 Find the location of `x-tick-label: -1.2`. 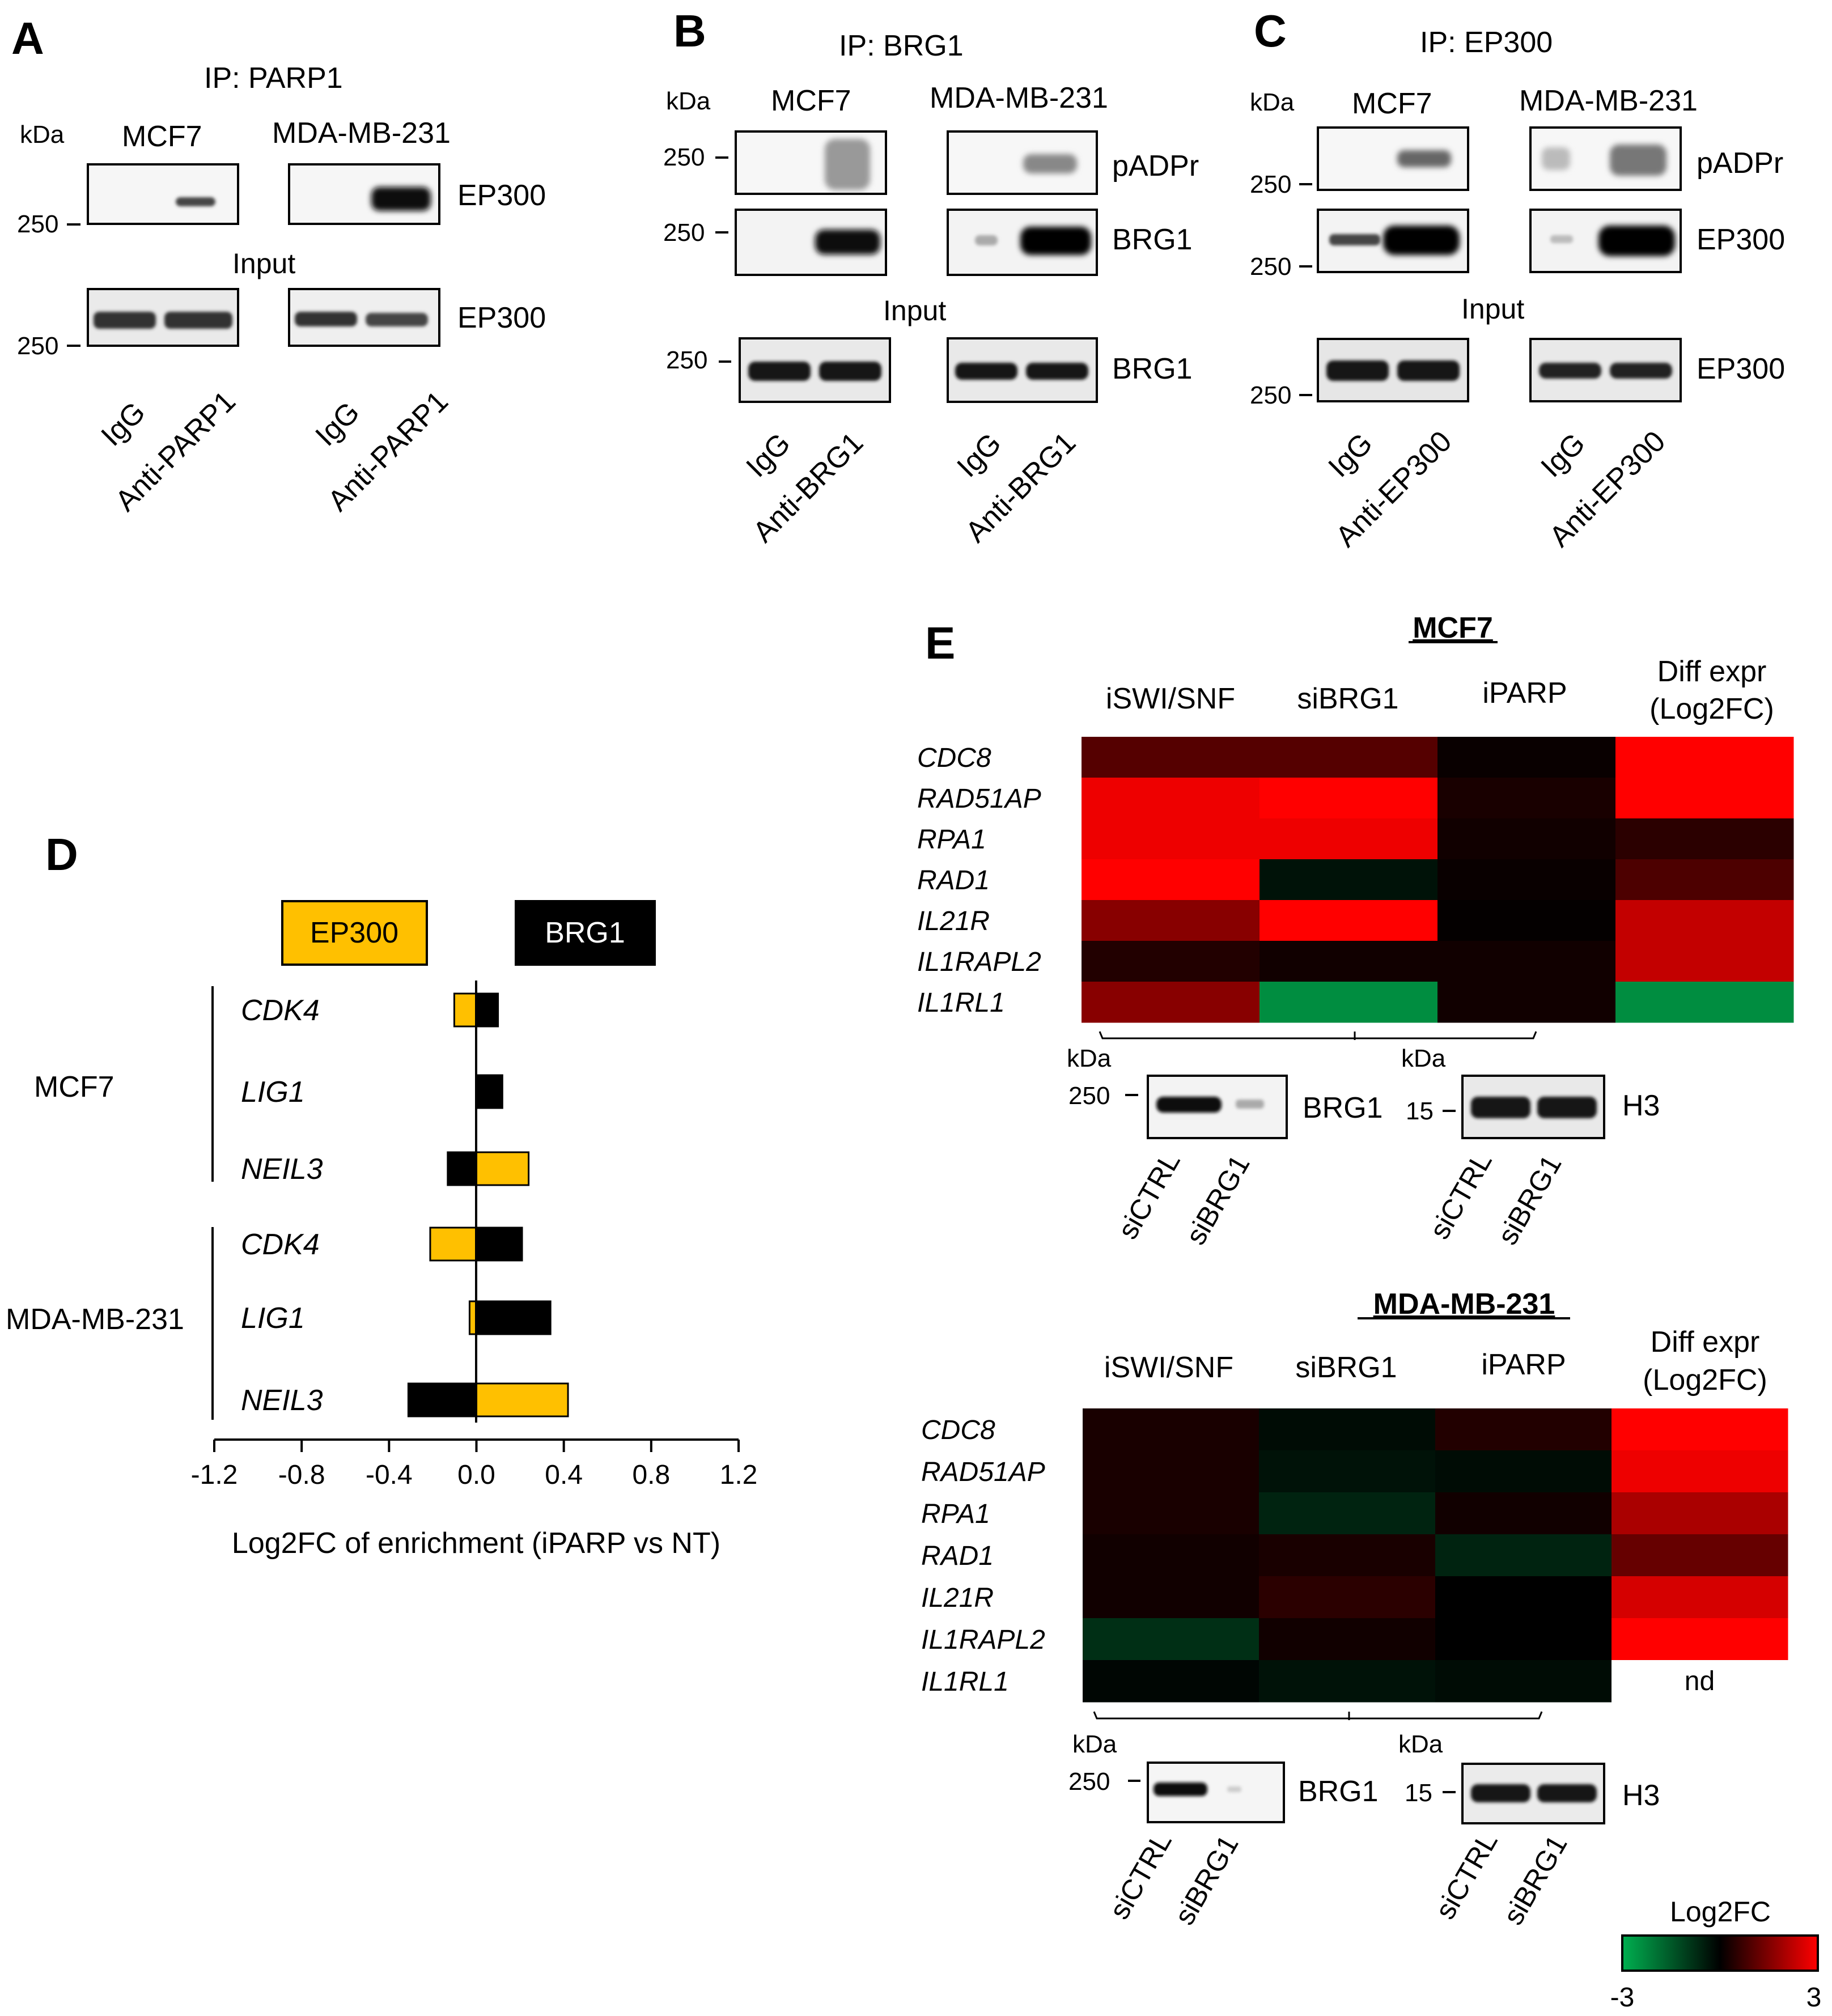

x-tick-label: -1.2 is located at coordinates (214, 1475).